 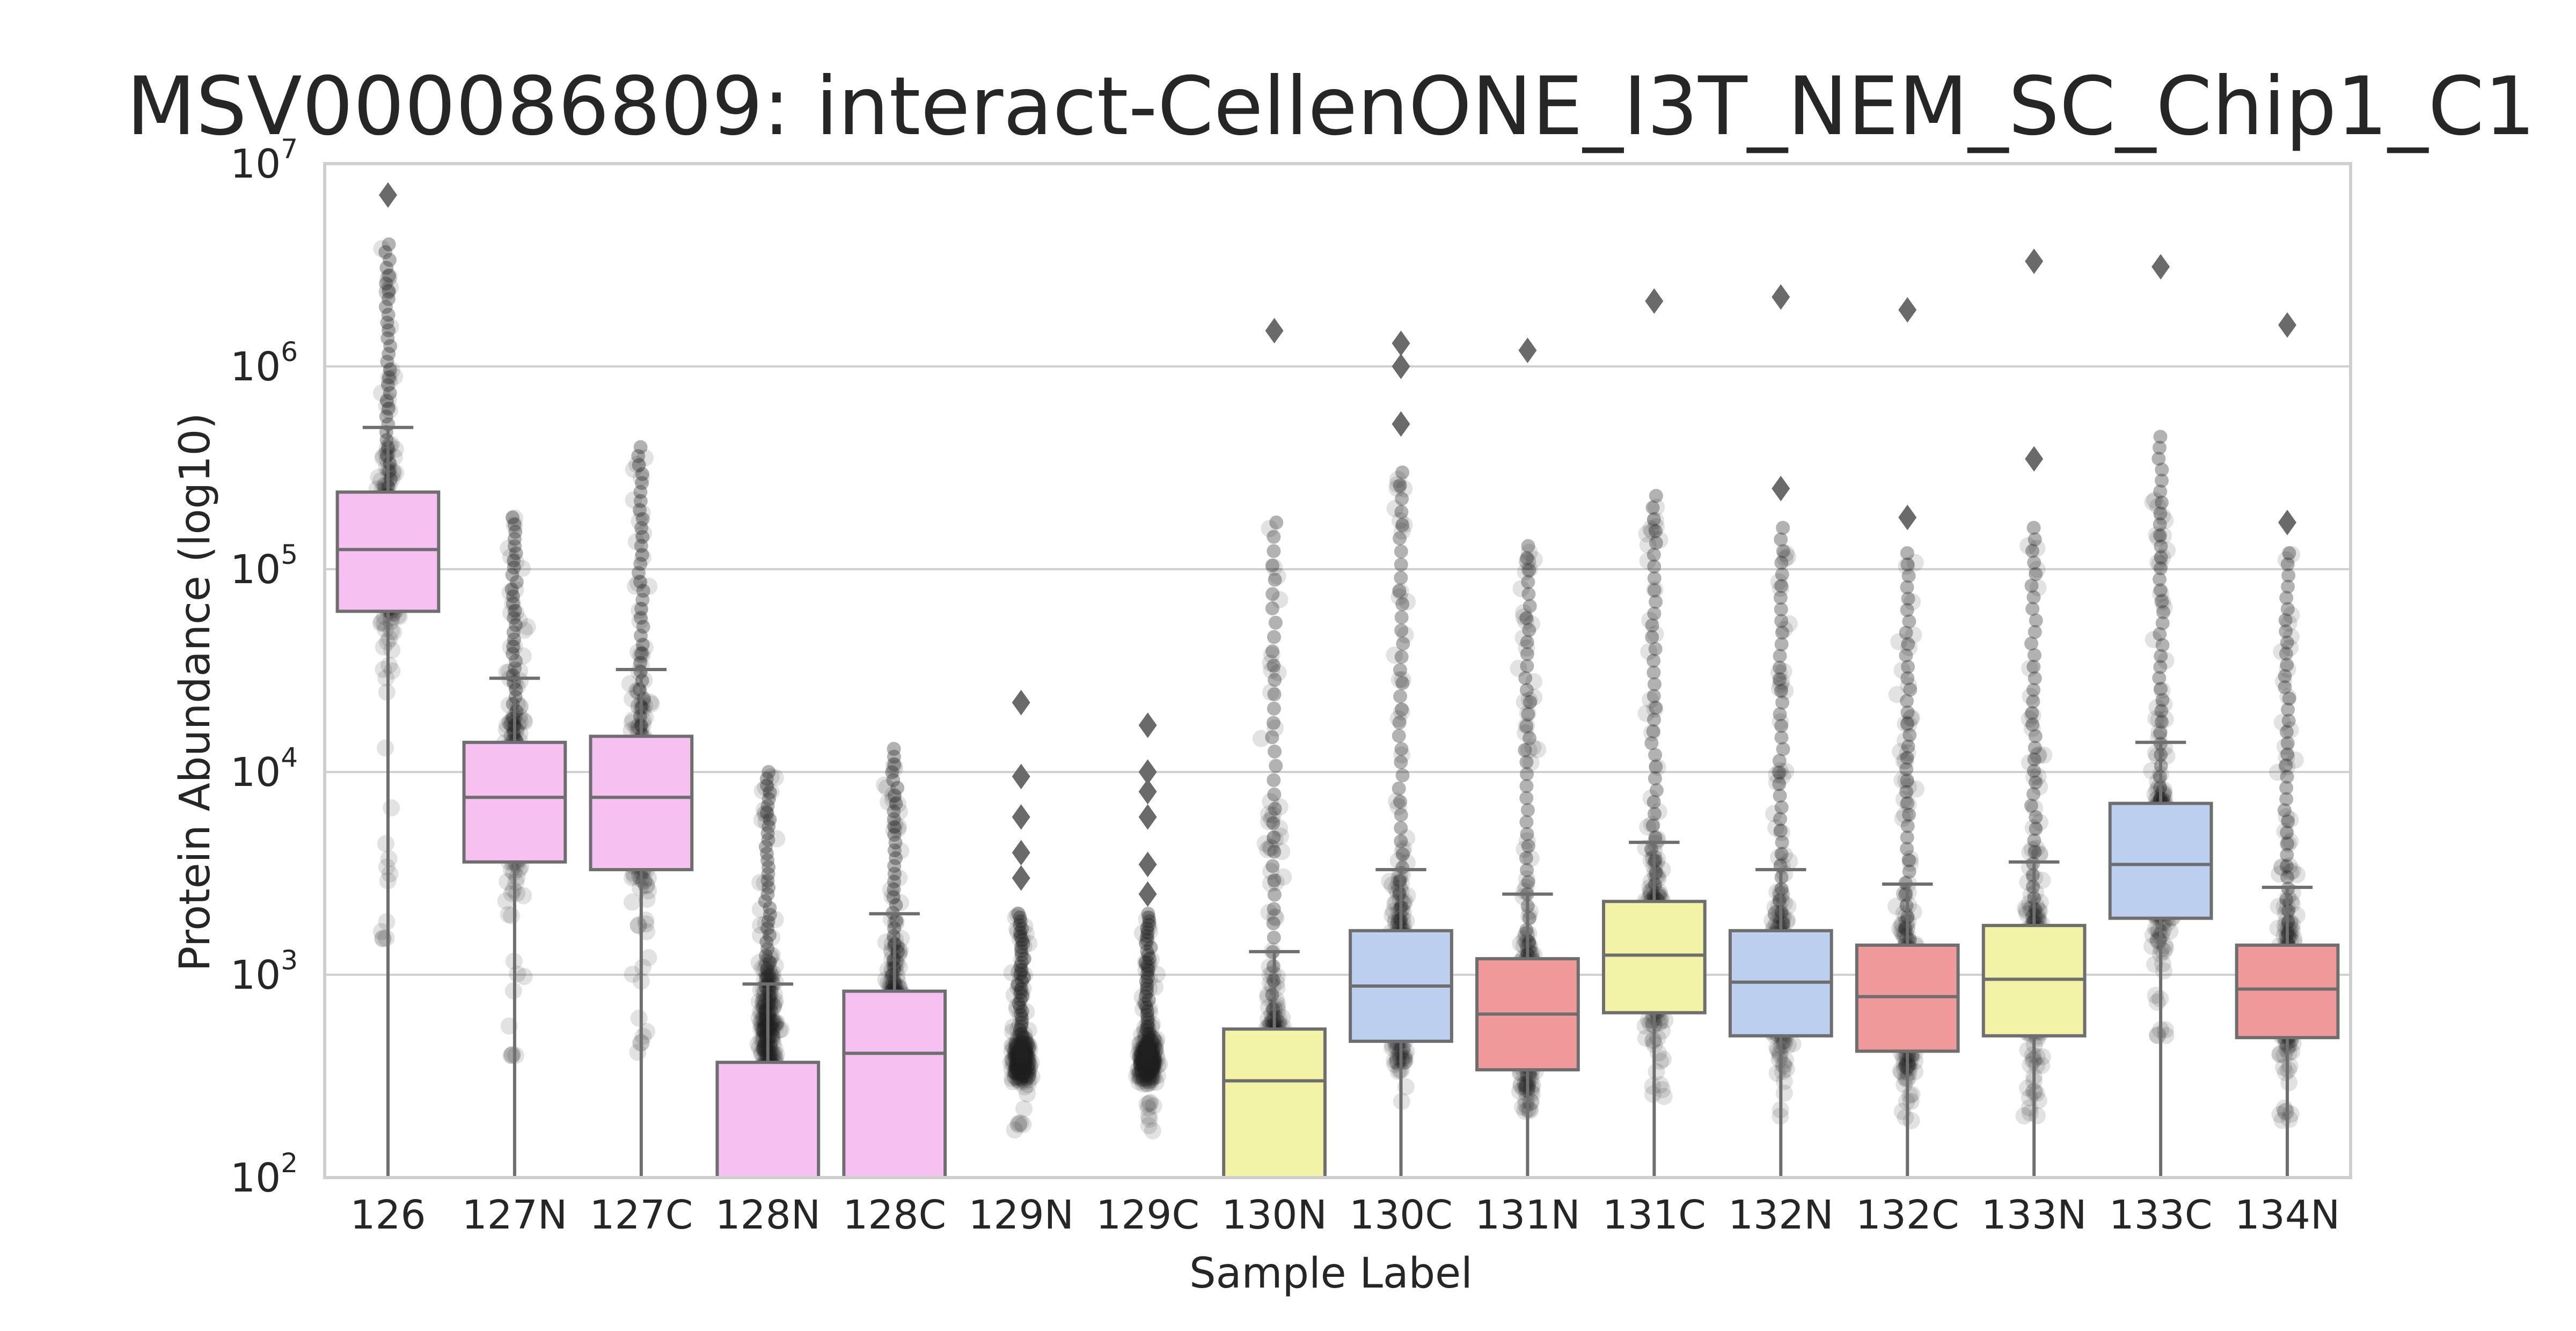 I want to click on x-tick-label: 128C, so click(x=894, y=1215).